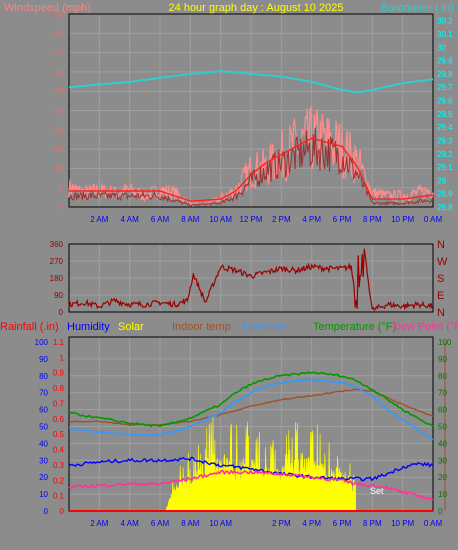 This screenshot has height=550, width=458. Describe the element at coordinates (281, 219) in the screenshot. I see `wind-time-tick-label: 2 PM` at that location.